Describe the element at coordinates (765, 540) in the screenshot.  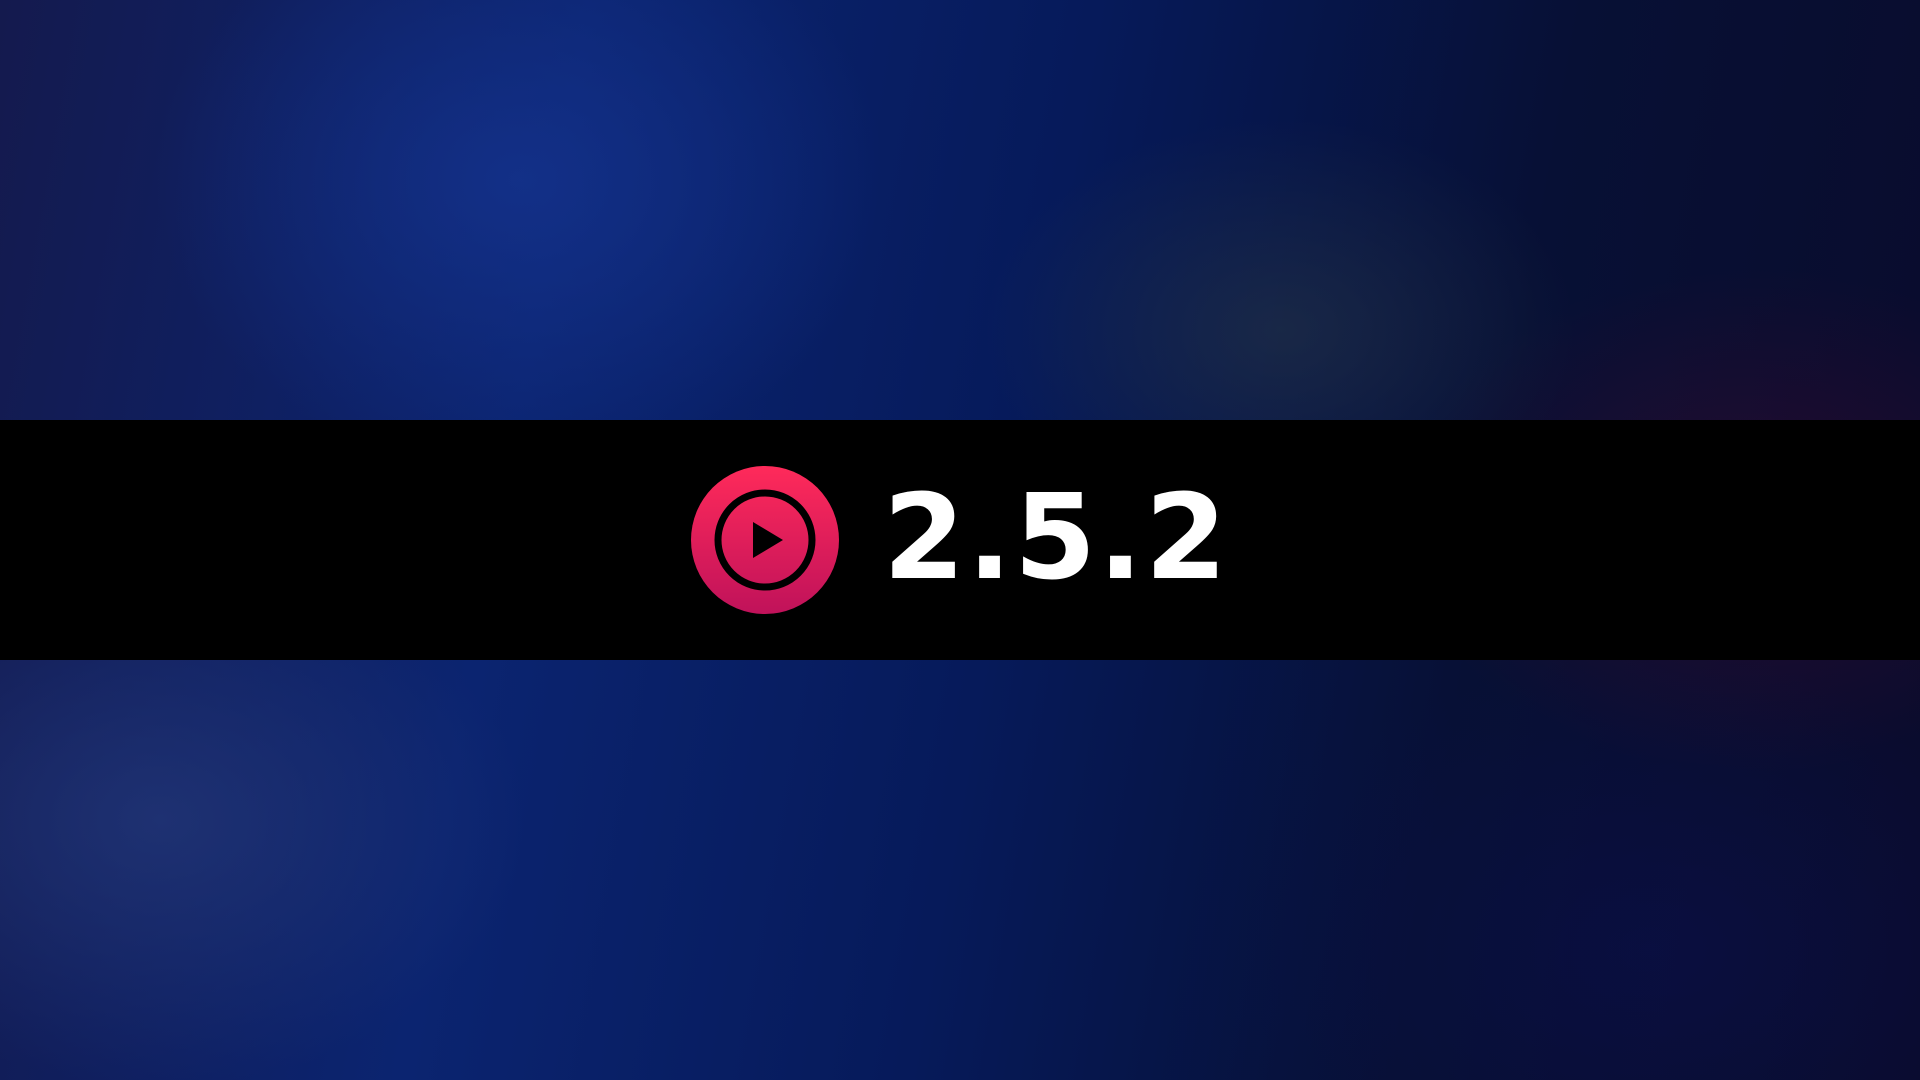
I see `youtube-music-play-icon` at that location.